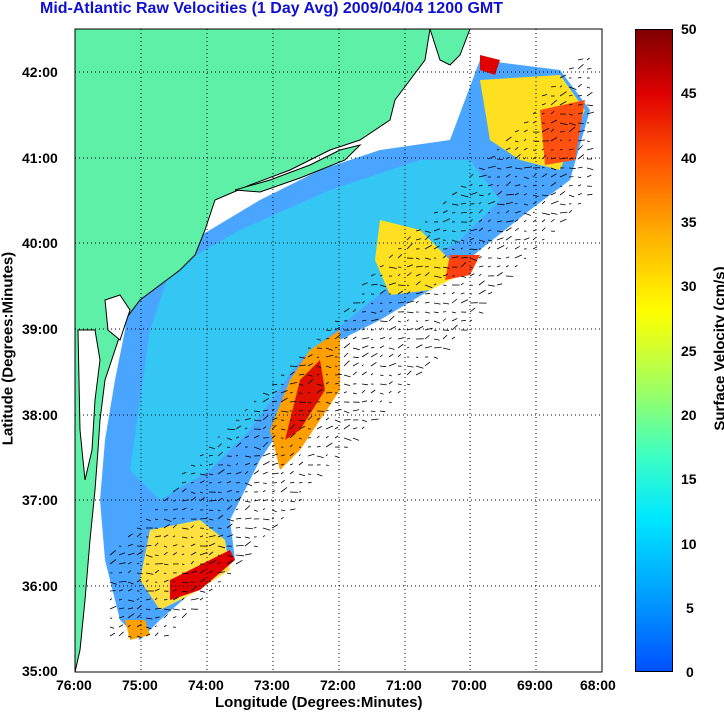  What do you see at coordinates (40, 243) in the screenshot?
I see `lat-tick-label: 40:00` at bounding box center [40, 243].